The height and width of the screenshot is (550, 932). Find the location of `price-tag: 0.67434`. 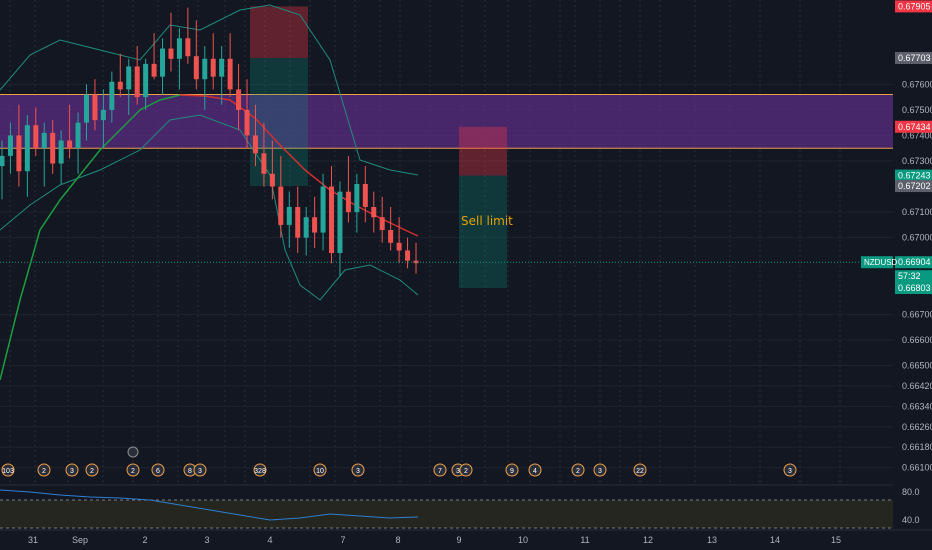

price-tag: 0.67434 is located at coordinates (913, 126).